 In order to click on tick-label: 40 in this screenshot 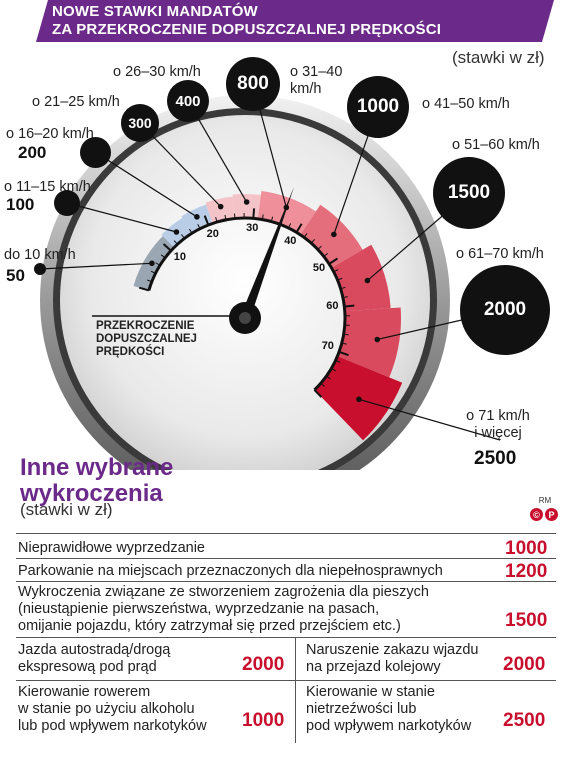, I will do `click(290, 240)`.